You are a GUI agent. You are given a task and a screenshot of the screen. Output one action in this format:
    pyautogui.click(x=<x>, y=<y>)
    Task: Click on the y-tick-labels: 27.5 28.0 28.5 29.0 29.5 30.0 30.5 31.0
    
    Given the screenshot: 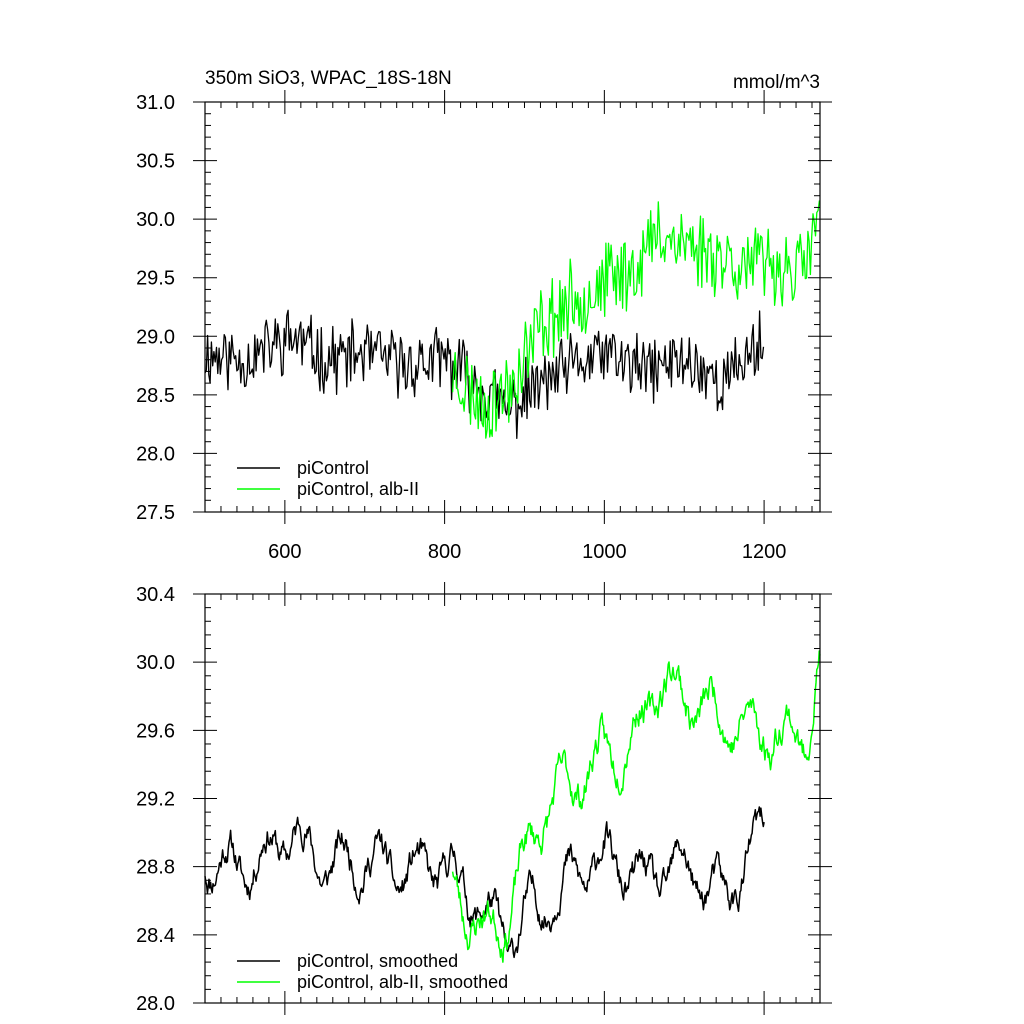 What is the action you would take?
    pyautogui.click(x=155, y=308)
    